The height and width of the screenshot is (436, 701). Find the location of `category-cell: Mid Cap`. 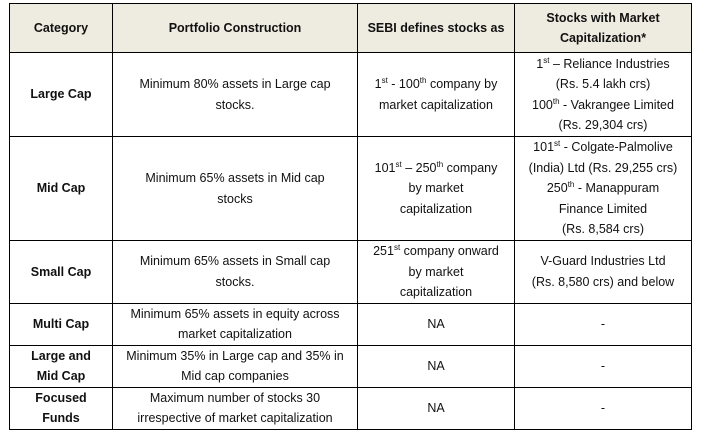

category-cell: Mid Cap is located at coordinates (61, 188).